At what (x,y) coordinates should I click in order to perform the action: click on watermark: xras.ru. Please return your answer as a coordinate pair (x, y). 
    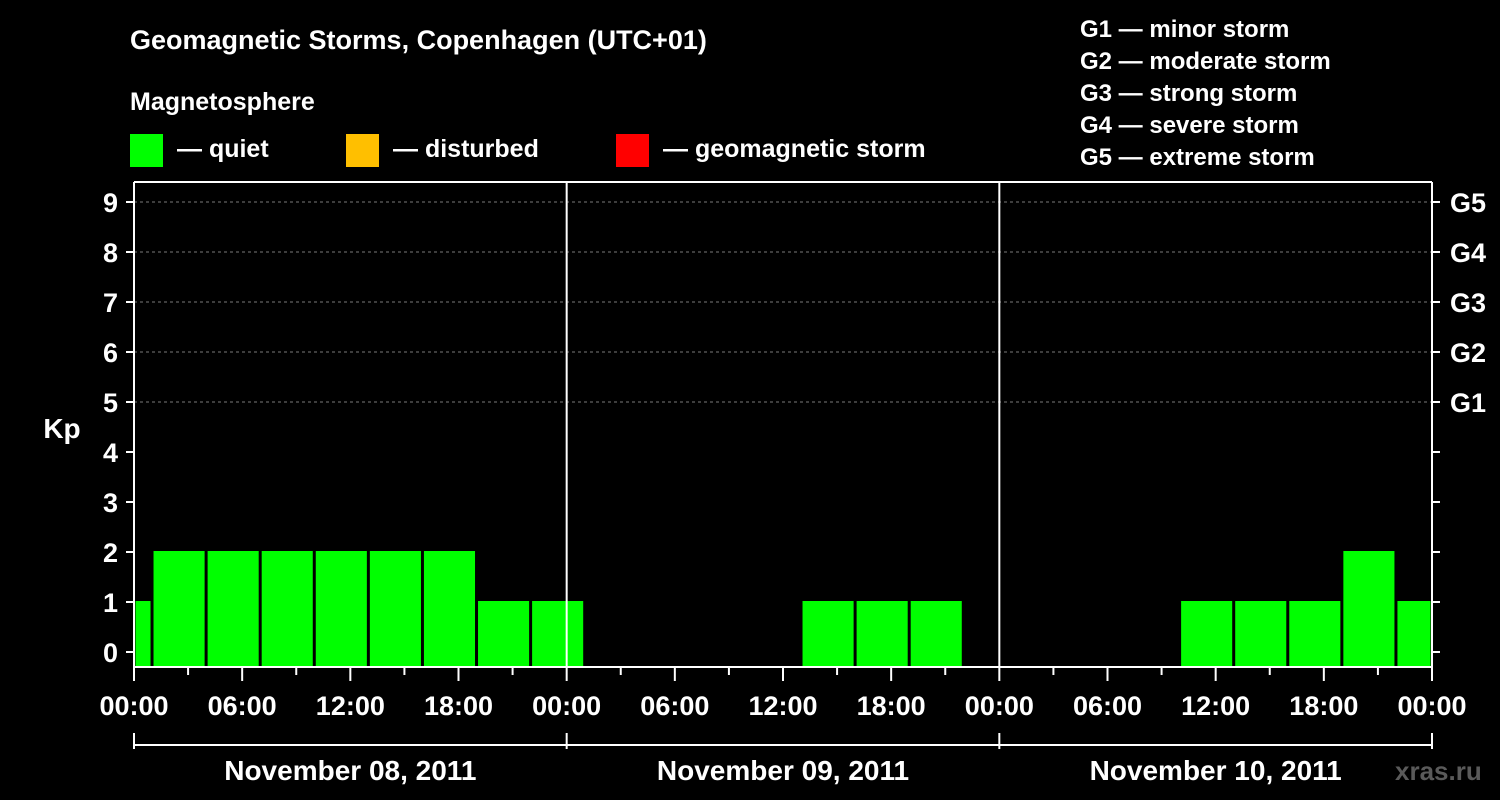
    Looking at the image, I should click on (1438, 771).